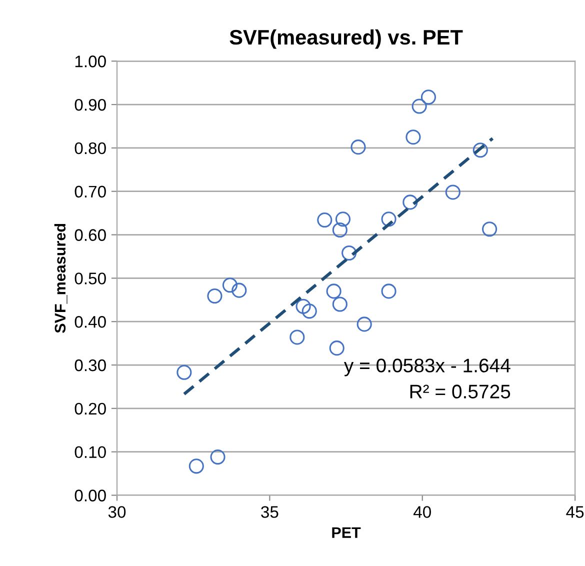  I want to click on y-tick-label: 0.80, so click(90, 148).